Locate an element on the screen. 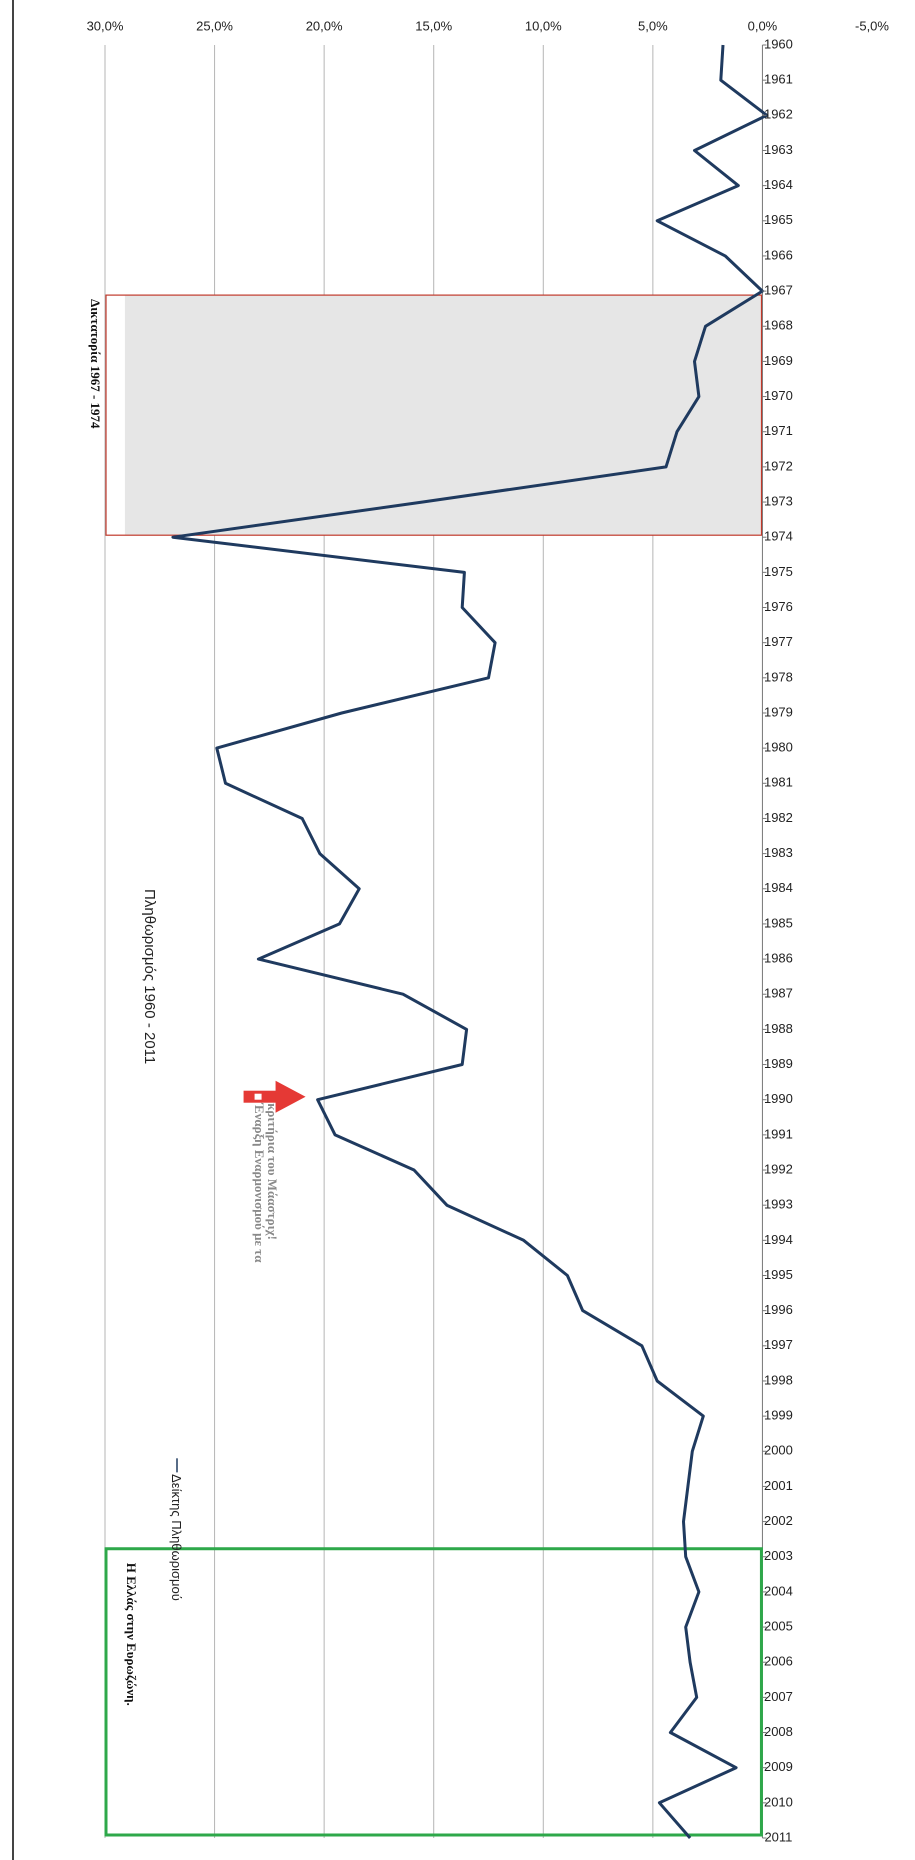 The height and width of the screenshot is (1860, 915). legend-label: Δείκτης Πληθωρισμού is located at coordinates (176, 1537).